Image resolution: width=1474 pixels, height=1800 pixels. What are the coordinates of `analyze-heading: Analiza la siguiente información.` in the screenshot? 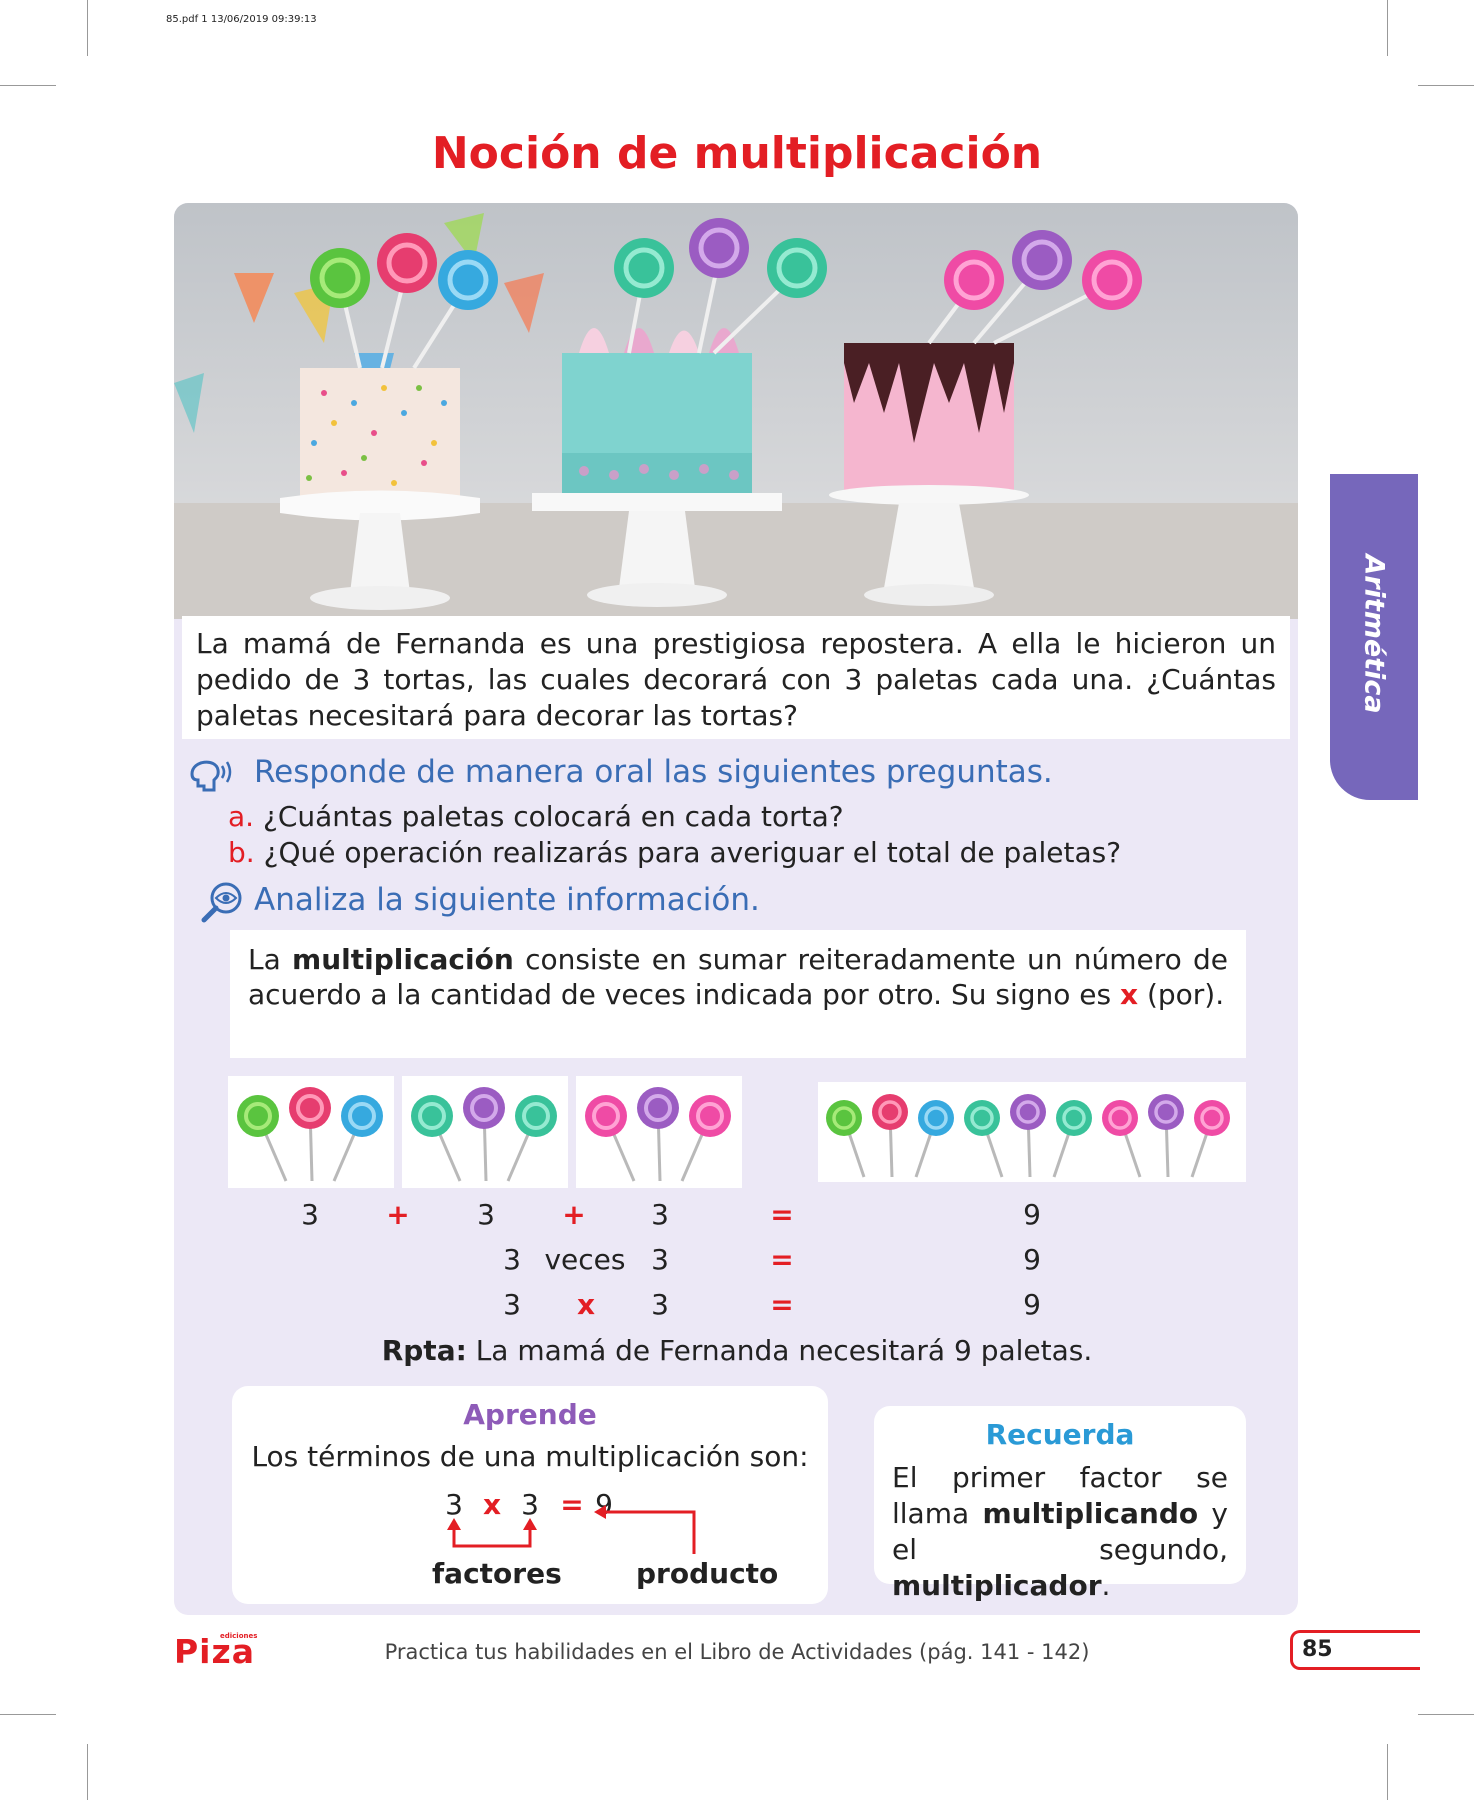 It's located at (507, 900).